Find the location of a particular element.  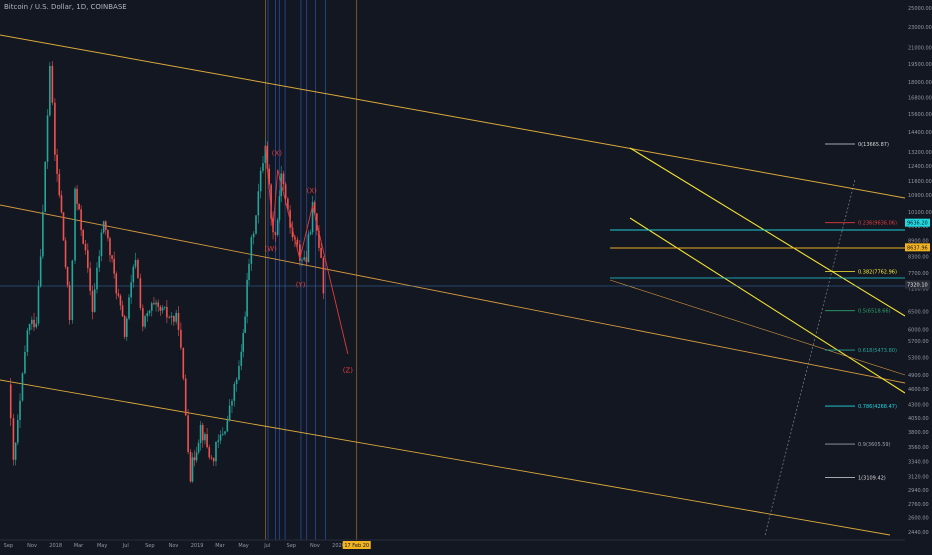

price-tag-bg is located at coordinates (917, 247).